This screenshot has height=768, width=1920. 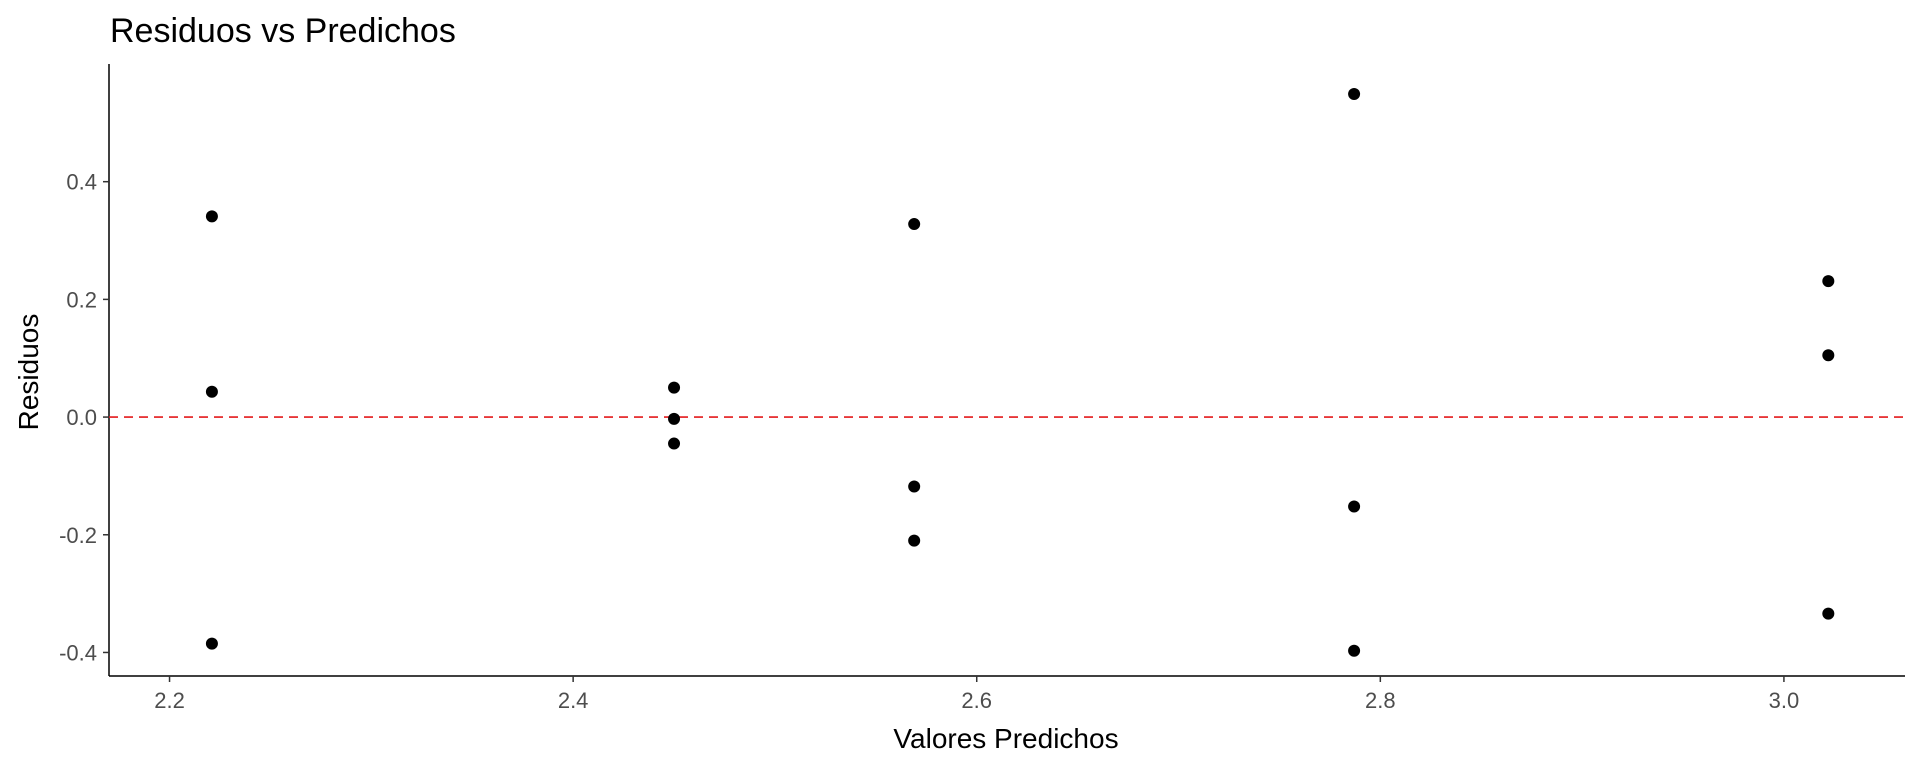 I want to click on chart-title: Residuos vs Predichos, so click(x=283, y=31).